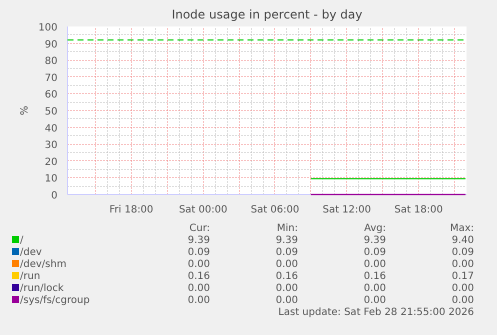 The width and height of the screenshot is (497, 335). What do you see at coordinates (374, 229) in the screenshot?
I see `text: Avg:` at bounding box center [374, 229].